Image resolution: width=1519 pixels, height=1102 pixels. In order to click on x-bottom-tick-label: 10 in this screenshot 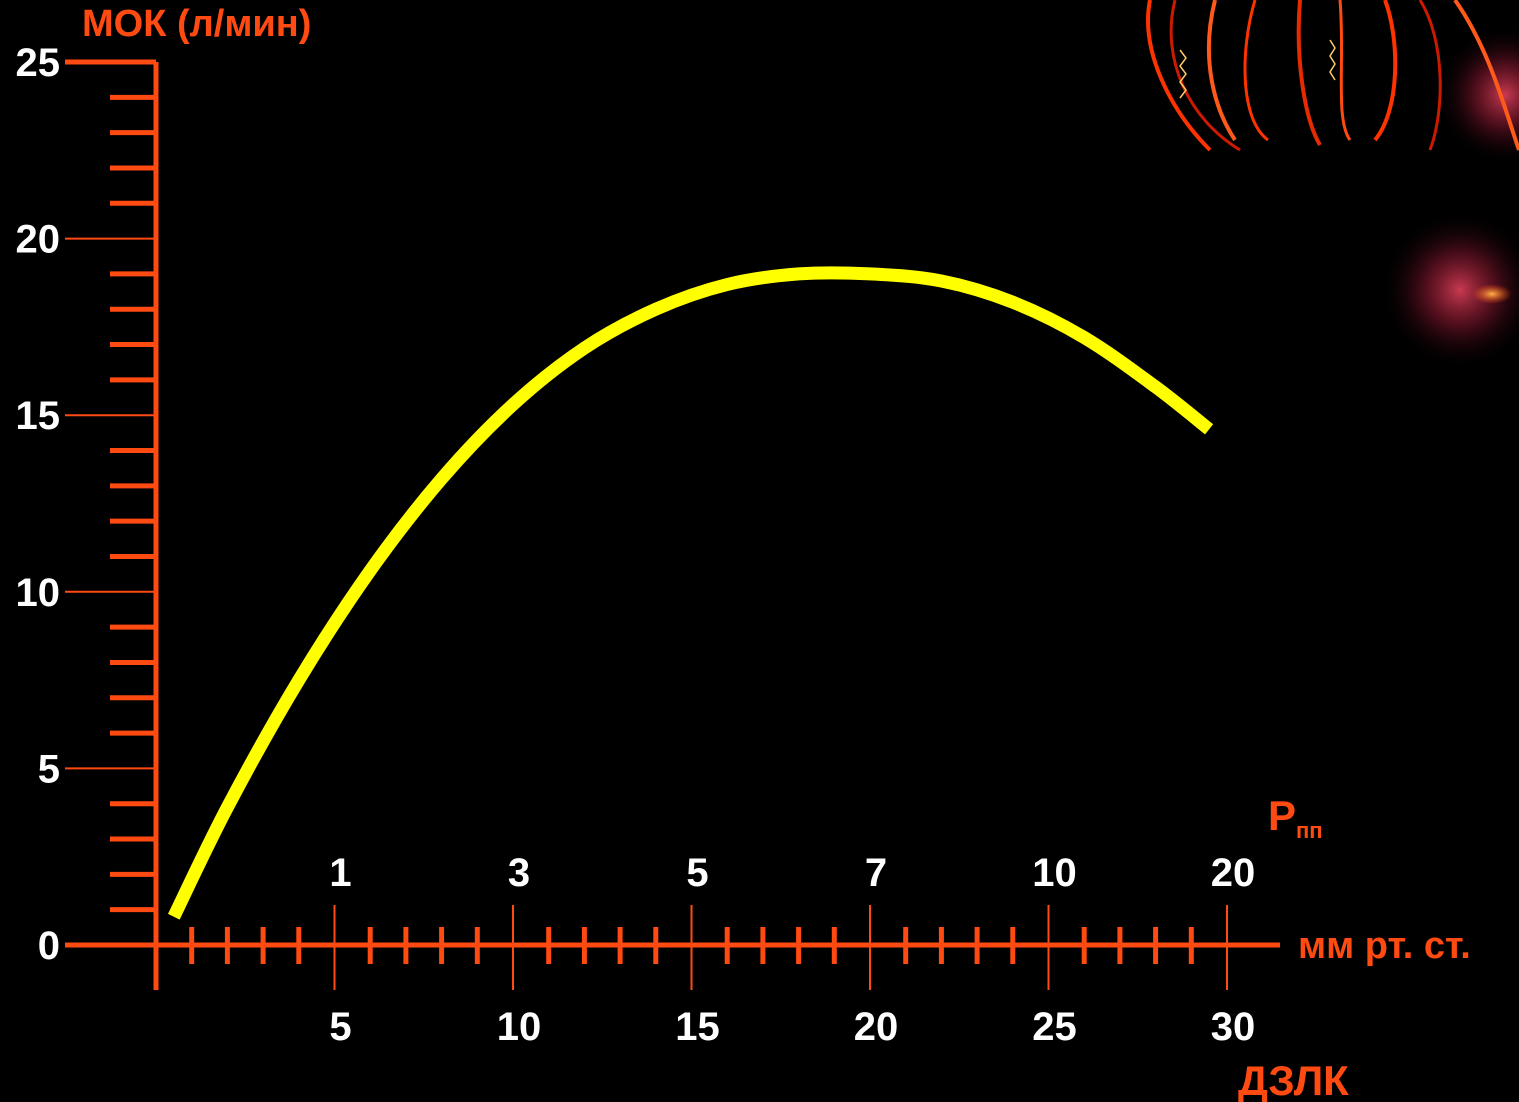, I will do `click(519, 1027)`.